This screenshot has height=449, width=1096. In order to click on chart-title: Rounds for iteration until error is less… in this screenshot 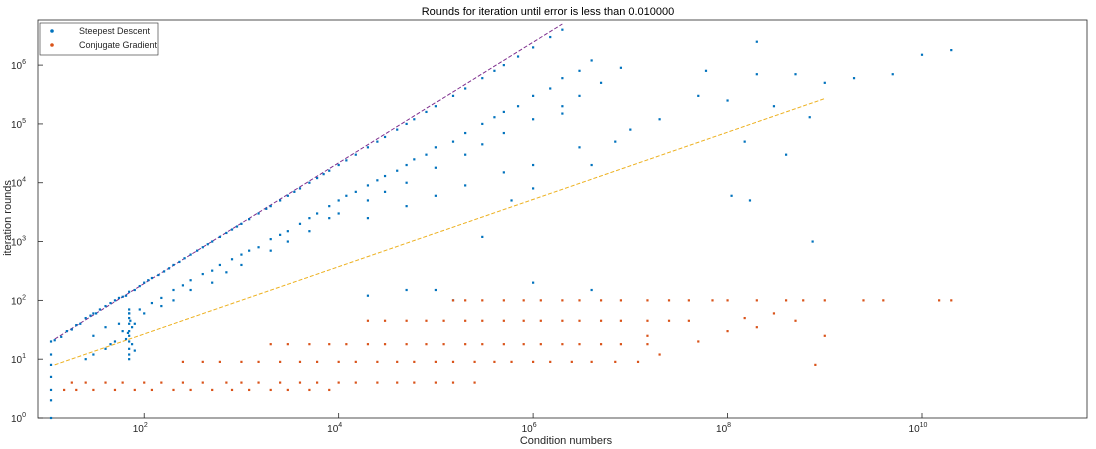, I will do `click(548, 12)`.